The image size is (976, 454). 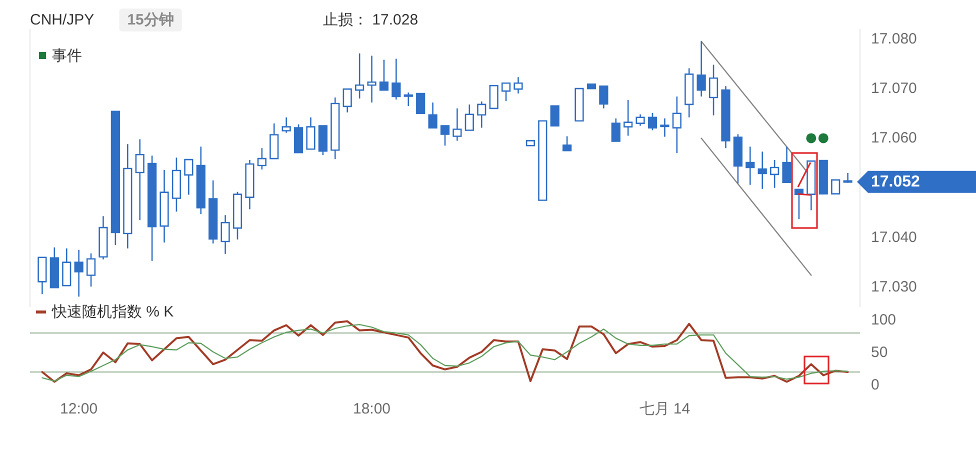 What do you see at coordinates (150, 20) in the screenshot?
I see `chart-subtitle: 15分钟` at bounding box center [150, 20].